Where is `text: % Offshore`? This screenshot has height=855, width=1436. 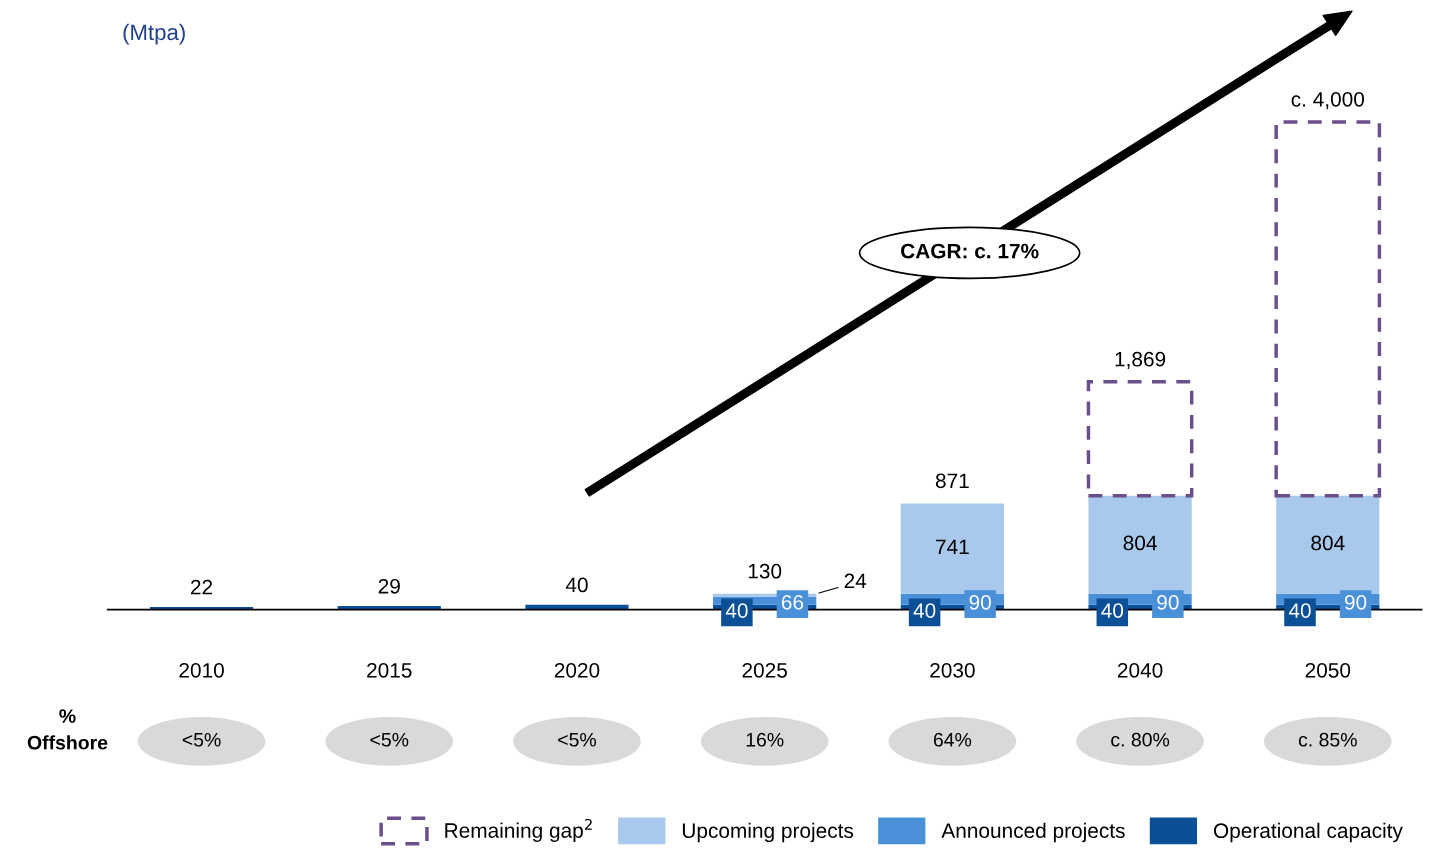
text: % Offshore is located at coordinates (67, 729).